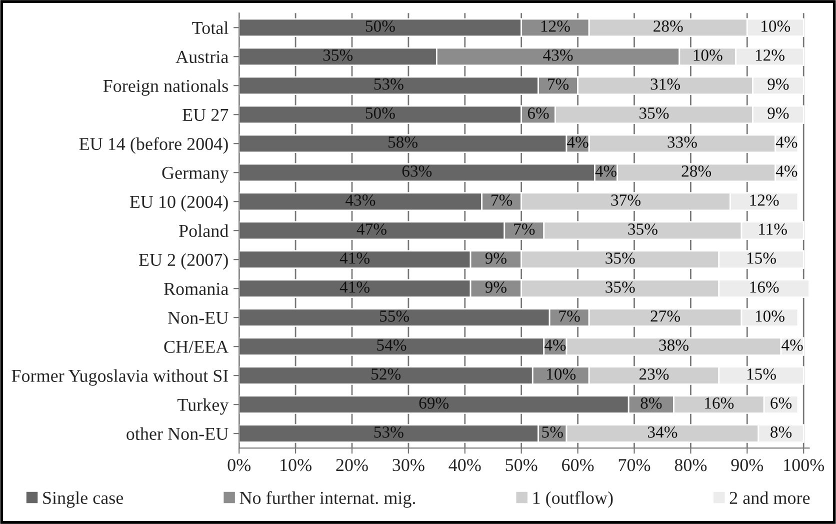 The height and width of the screenshot is (524, 836). Describe the element at coordinates (464, 465) in the screenshot. I see `x-tick-label: 40%` at that location.